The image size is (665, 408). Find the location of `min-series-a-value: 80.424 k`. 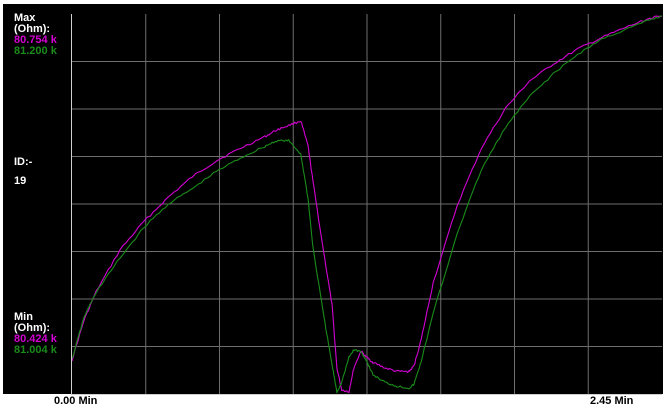

min-series-a-value: 80.424 k is located at coordinates (35, 339).